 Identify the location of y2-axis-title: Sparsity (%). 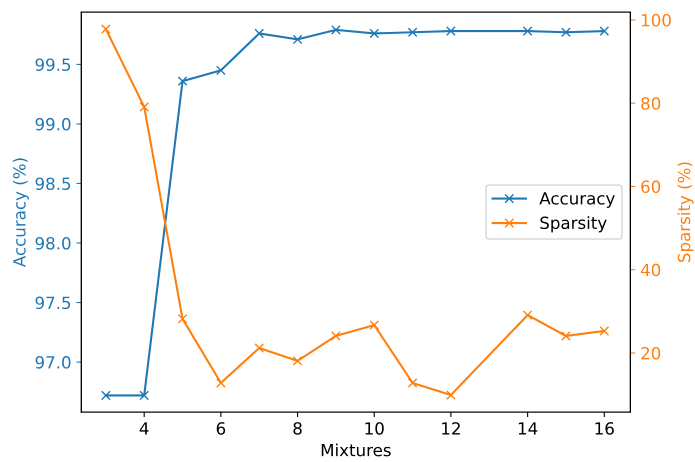
(685, 212).